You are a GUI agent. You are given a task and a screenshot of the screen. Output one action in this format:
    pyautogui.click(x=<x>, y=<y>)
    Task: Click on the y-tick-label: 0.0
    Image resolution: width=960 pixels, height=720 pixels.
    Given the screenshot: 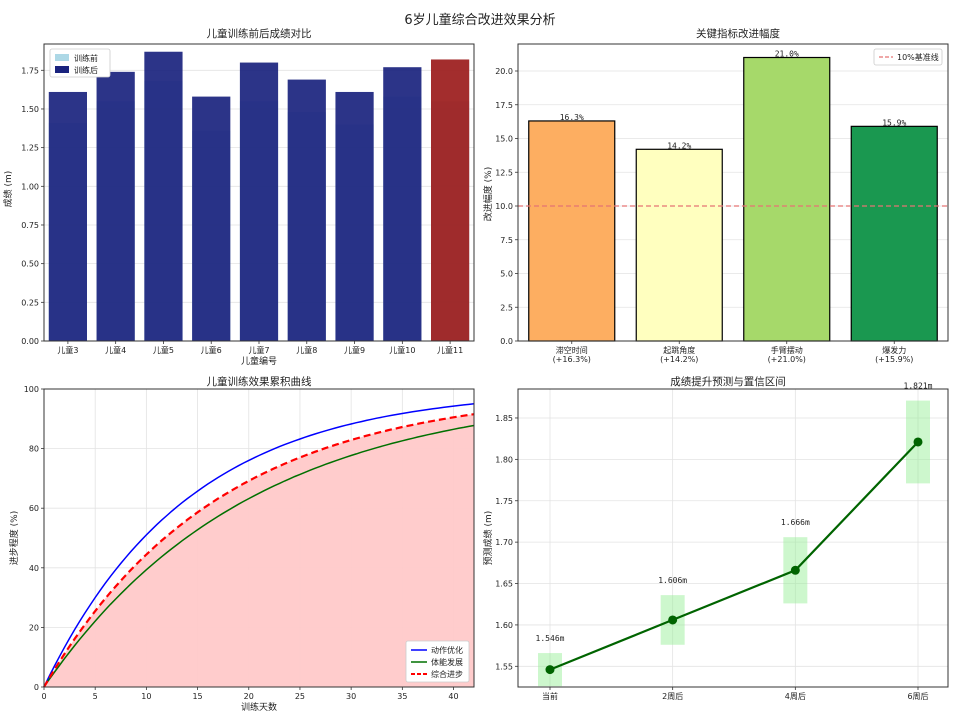 What is the action you would take?
    pyautogui.click(x=506, y=341)
    